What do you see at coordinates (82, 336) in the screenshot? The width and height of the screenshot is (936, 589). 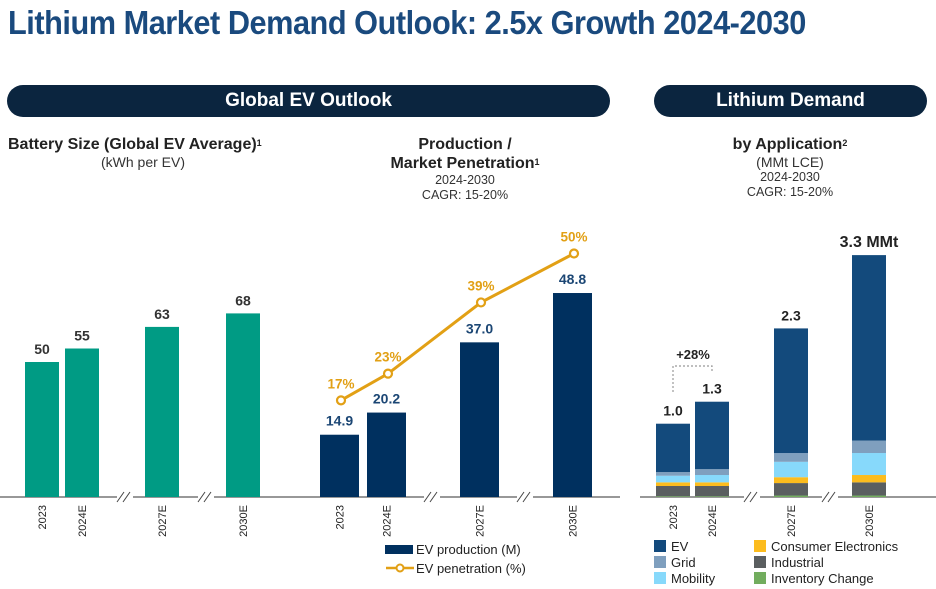 I see `bar-value-label: 55` at bounding box center [82, 336].